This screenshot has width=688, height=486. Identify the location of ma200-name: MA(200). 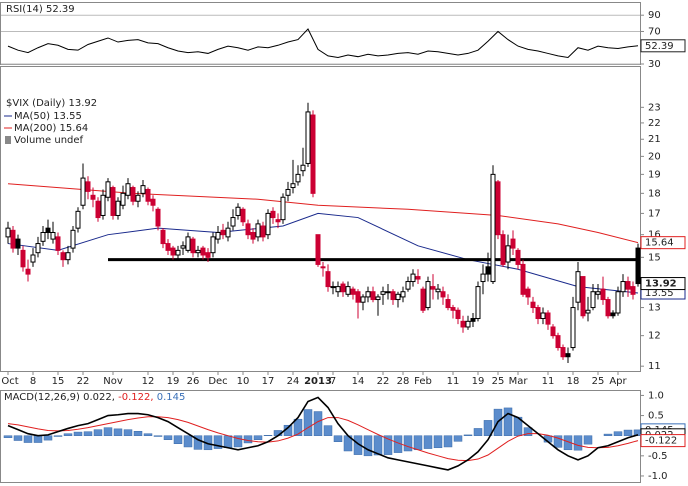
(35, 128).